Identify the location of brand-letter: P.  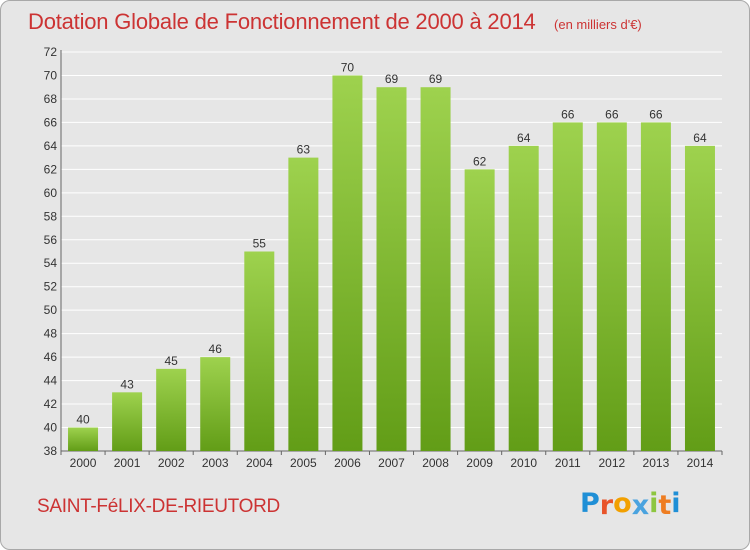
(590, 503).